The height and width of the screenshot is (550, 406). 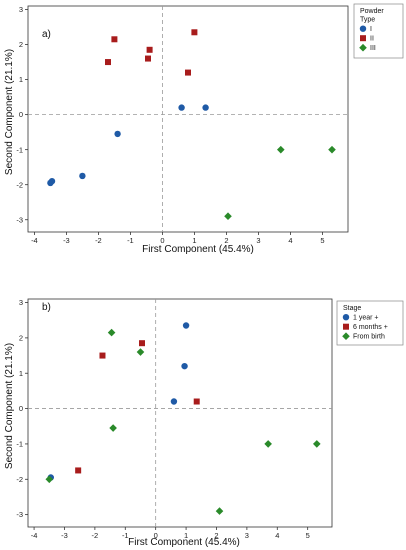 I want to click on legend-marker-diamond, so click(x=363, y=47).